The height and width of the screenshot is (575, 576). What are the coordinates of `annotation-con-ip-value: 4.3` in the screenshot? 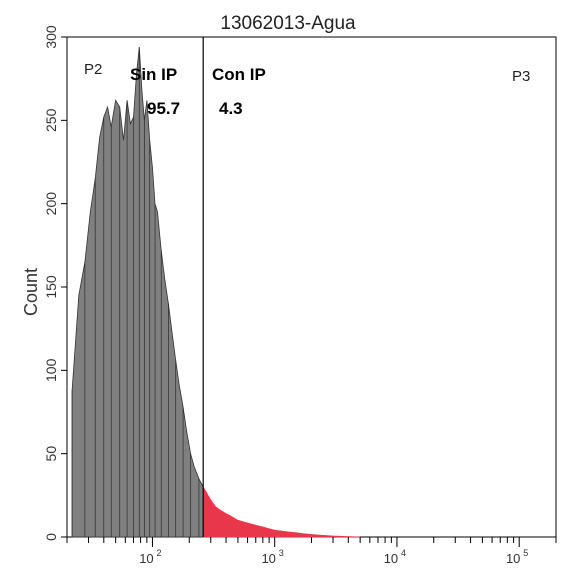 It's located at (231, 108).